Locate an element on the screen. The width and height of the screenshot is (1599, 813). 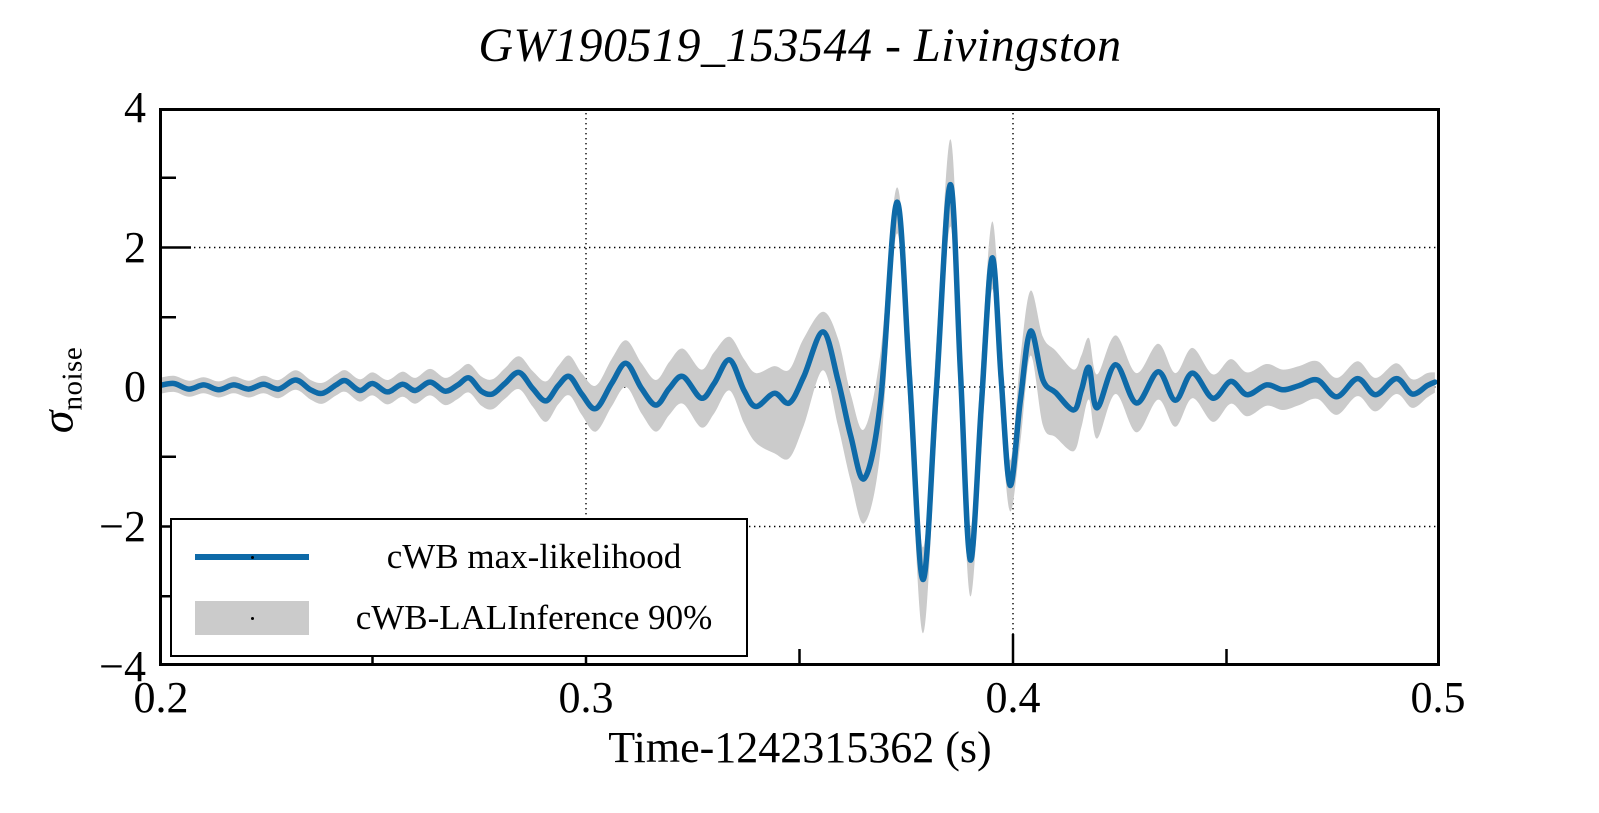
band-swatch-icon is located at coordinates (252, 618).